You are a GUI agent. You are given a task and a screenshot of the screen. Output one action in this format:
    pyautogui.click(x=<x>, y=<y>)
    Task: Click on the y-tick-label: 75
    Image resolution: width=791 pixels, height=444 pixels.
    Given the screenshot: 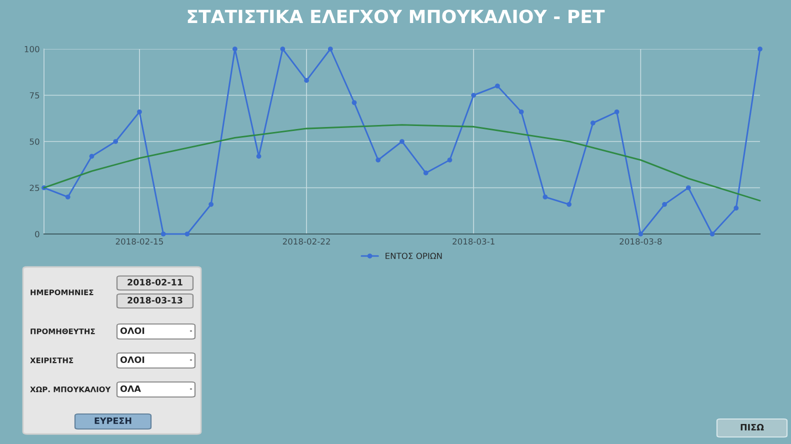 What is the action you would take?
    pyautogui.click(x=35, y=95)
    